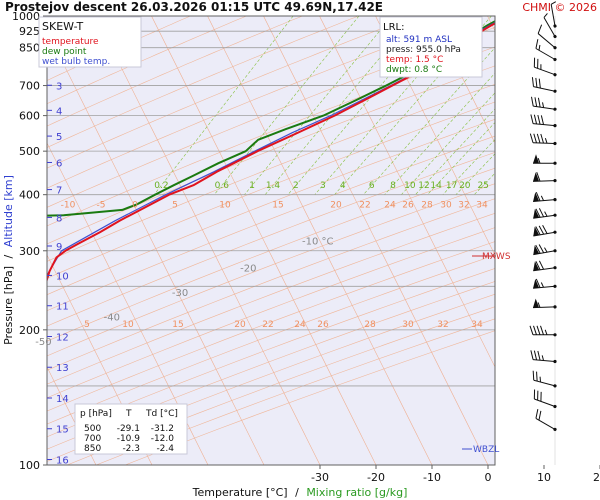 The height and width of the screenshot is (500, 600). What do you see at coordinates (393, 186) in the screenshot?
I see `mixing-ratio-label: 8` at bounding box center [393, 186].